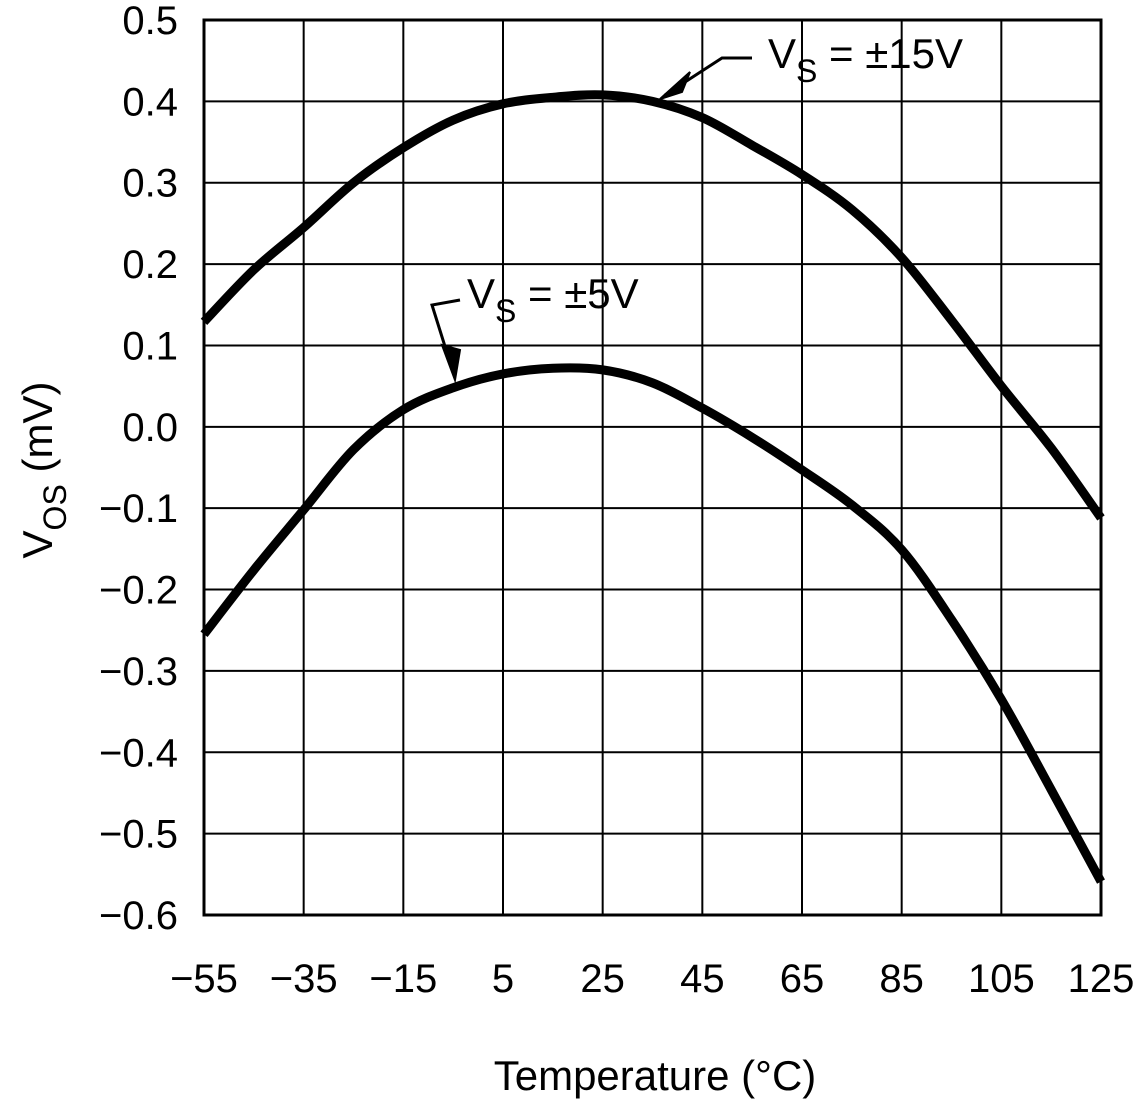 The width and height of the screenshot is (1141, 1104). What do you see at coordinates (150, 184) in the screenshot?
I see `y-tick-label: 0.3` at bounding box center [150, 184].